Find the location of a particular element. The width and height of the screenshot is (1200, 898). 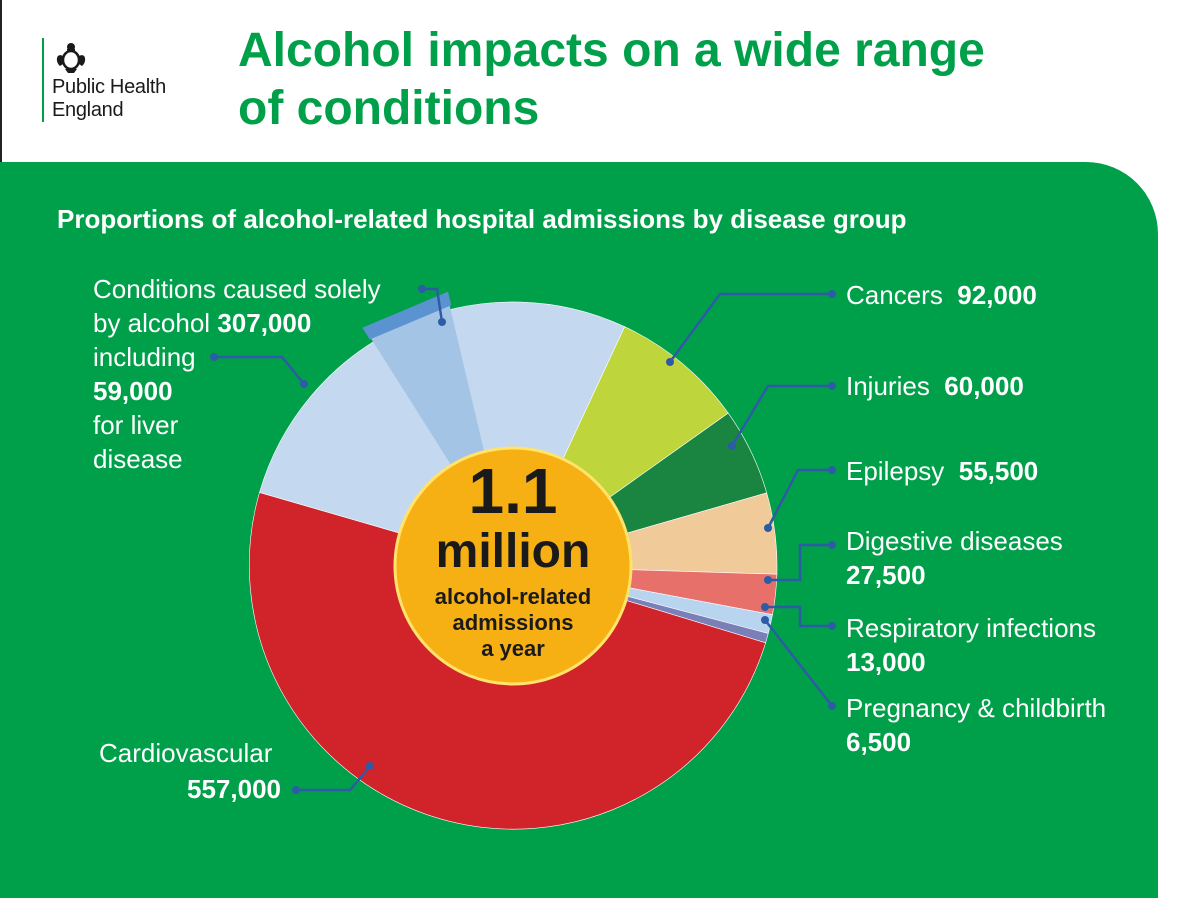

respiratory-name: Respiratory infections is located at coordinates (971, 628).